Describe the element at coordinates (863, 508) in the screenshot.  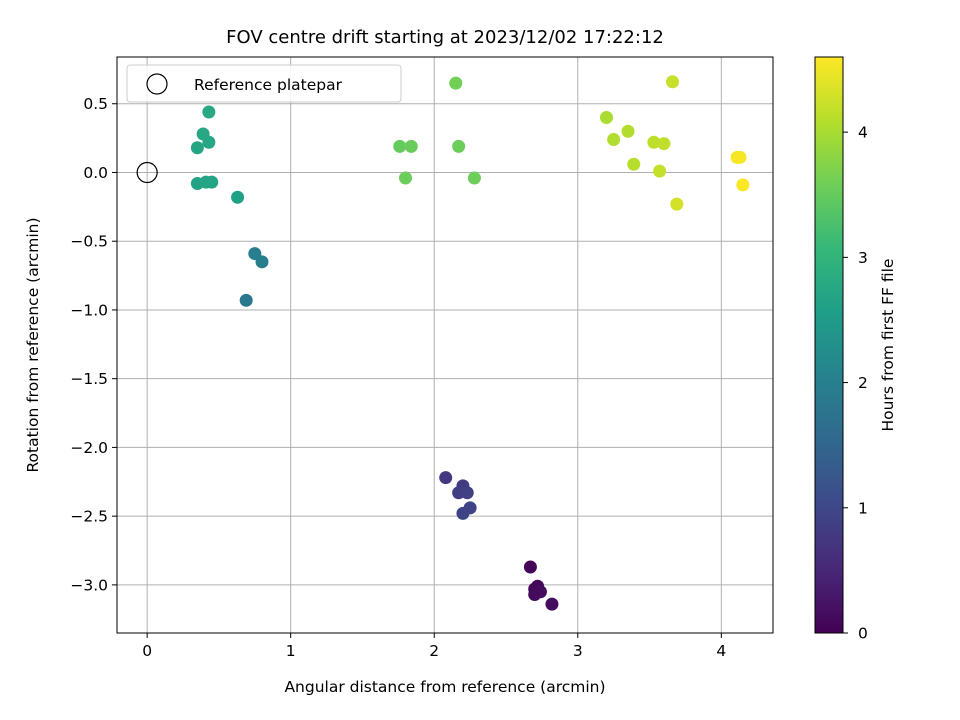
I see `colorbar-tick-label: 1` at that location.